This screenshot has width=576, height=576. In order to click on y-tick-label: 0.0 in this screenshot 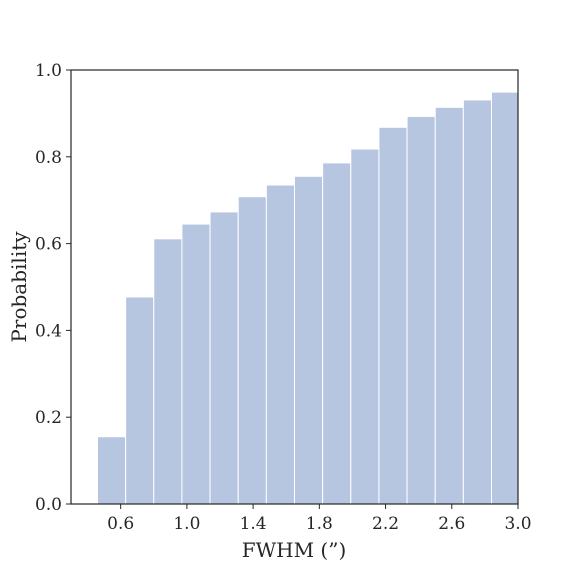, I will do `click(48, 505)`.